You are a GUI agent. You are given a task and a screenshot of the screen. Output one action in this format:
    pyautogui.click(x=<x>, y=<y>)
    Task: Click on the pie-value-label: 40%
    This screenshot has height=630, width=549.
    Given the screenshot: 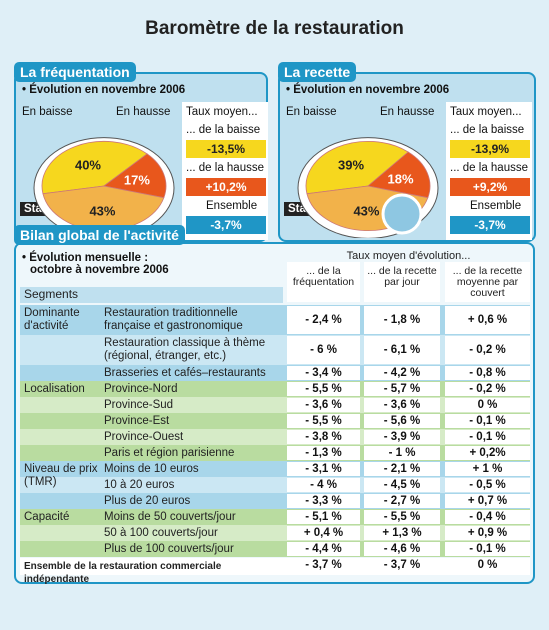 What is the action you would take?
    pyautogui.click(x=88, y=164)
    